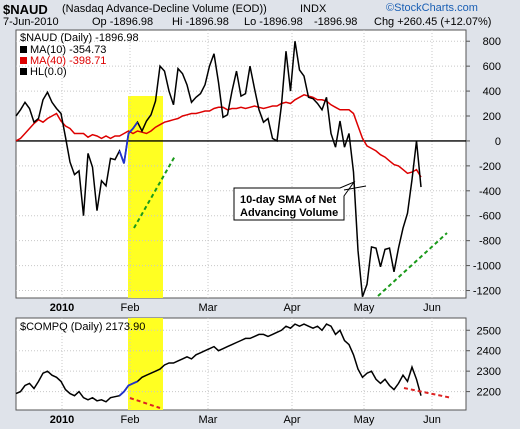 The image size is (520, 429). What do you see at coordinates (200, 22) in the screenshot?
I see `high-value: Hi -1896.98` at bounding box center [200, 22].